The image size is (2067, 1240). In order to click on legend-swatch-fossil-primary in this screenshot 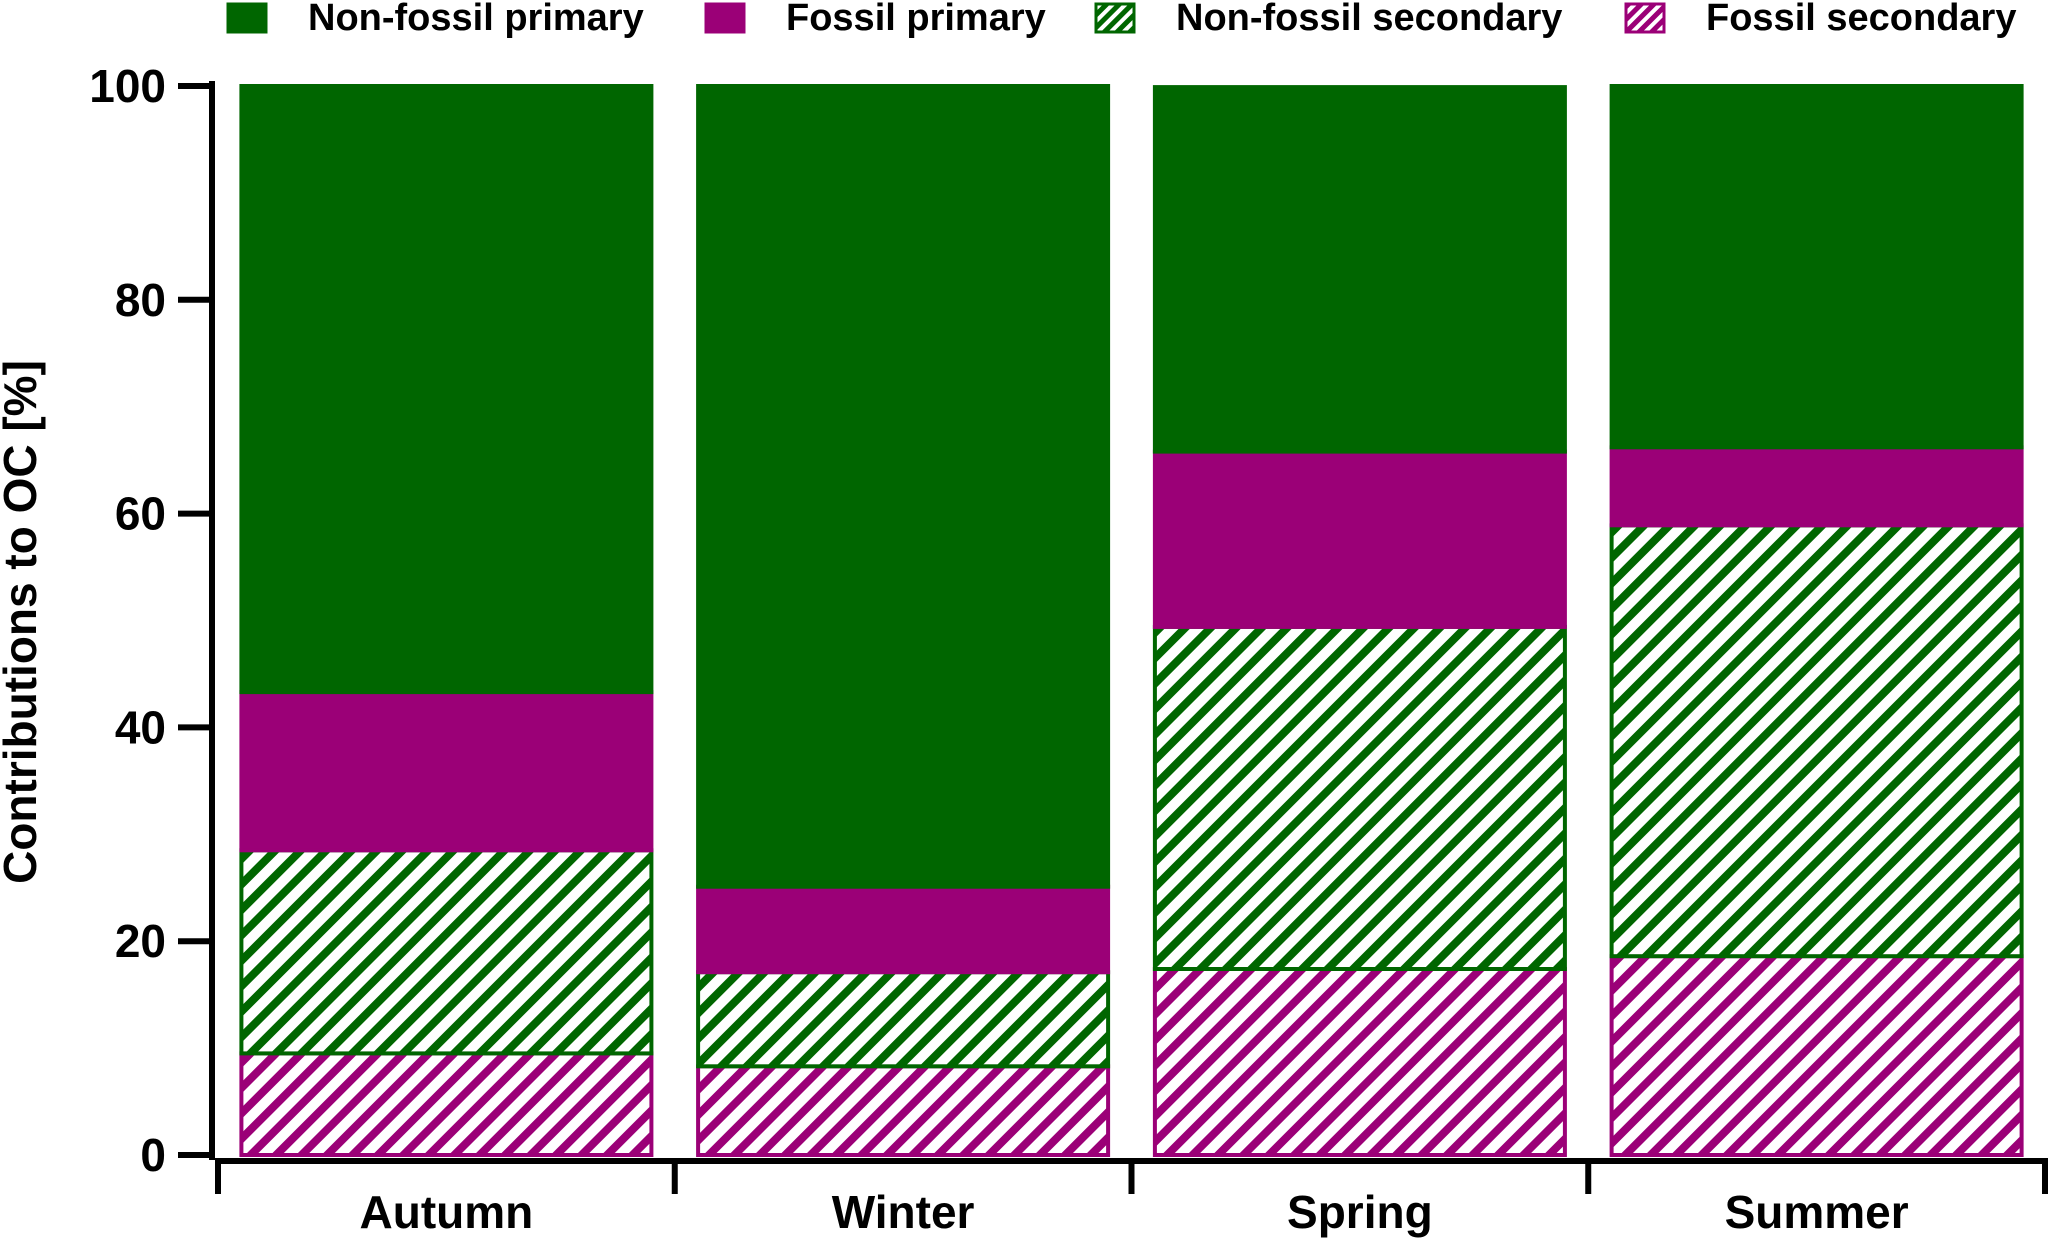, I will do `click(725, 18)`.